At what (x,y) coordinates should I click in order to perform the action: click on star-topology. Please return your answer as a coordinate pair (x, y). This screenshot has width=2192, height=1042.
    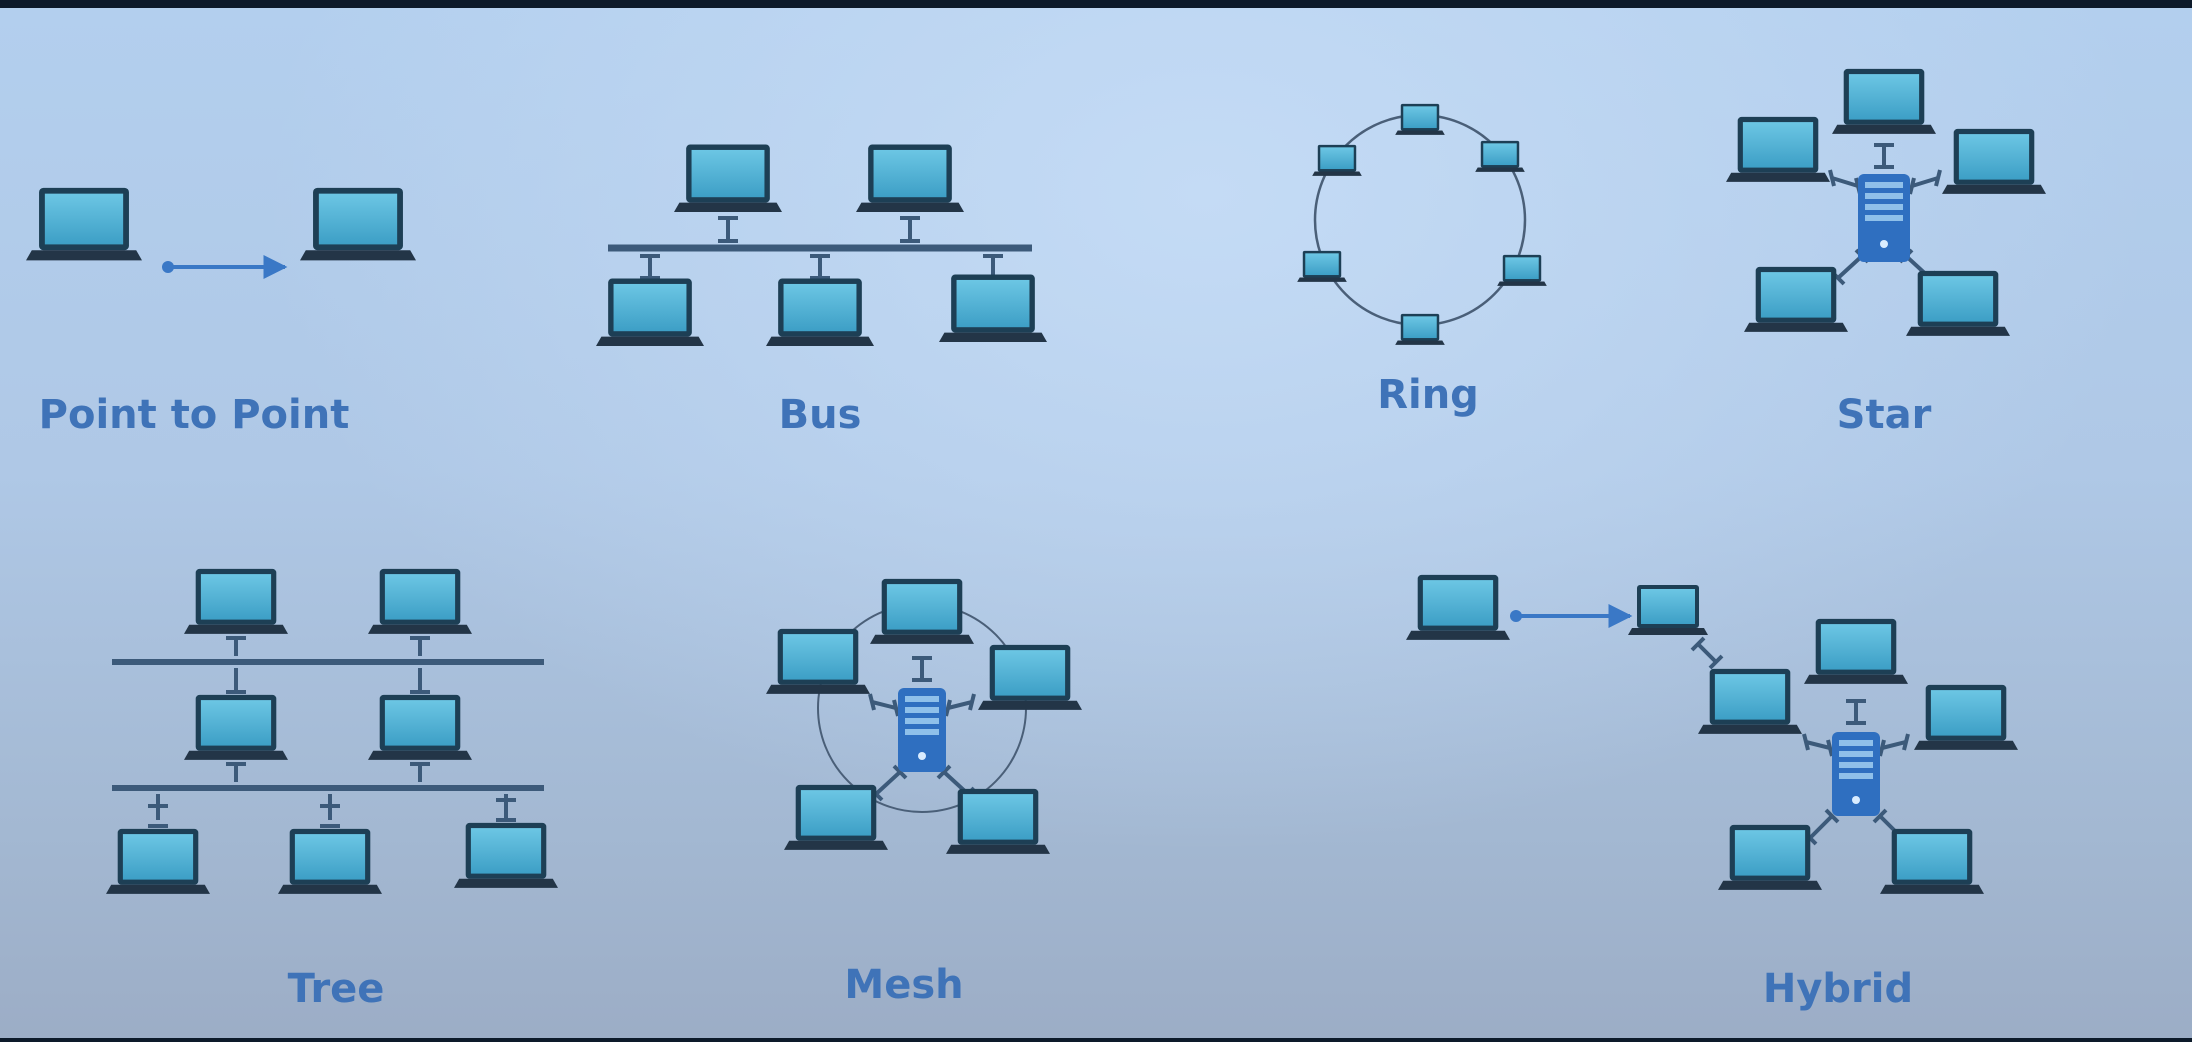
    Looking at the image, I should click on (1886, 202).